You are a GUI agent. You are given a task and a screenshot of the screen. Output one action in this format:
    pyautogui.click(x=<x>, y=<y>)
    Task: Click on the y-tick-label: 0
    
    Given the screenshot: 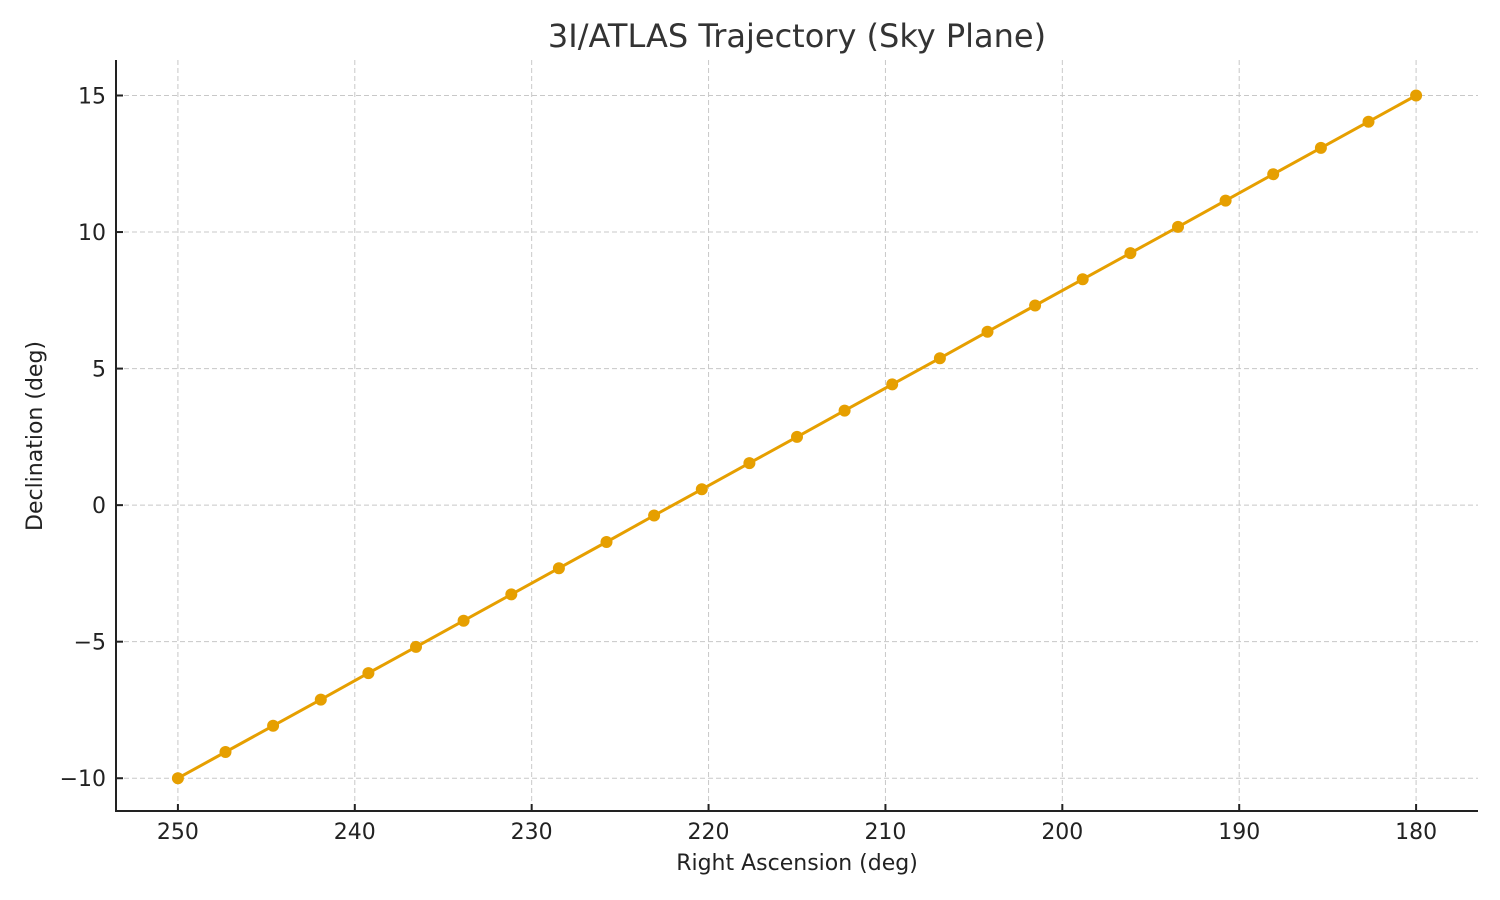 What is the action you would take?
    pyautogui.click(x=99, y=506)
    